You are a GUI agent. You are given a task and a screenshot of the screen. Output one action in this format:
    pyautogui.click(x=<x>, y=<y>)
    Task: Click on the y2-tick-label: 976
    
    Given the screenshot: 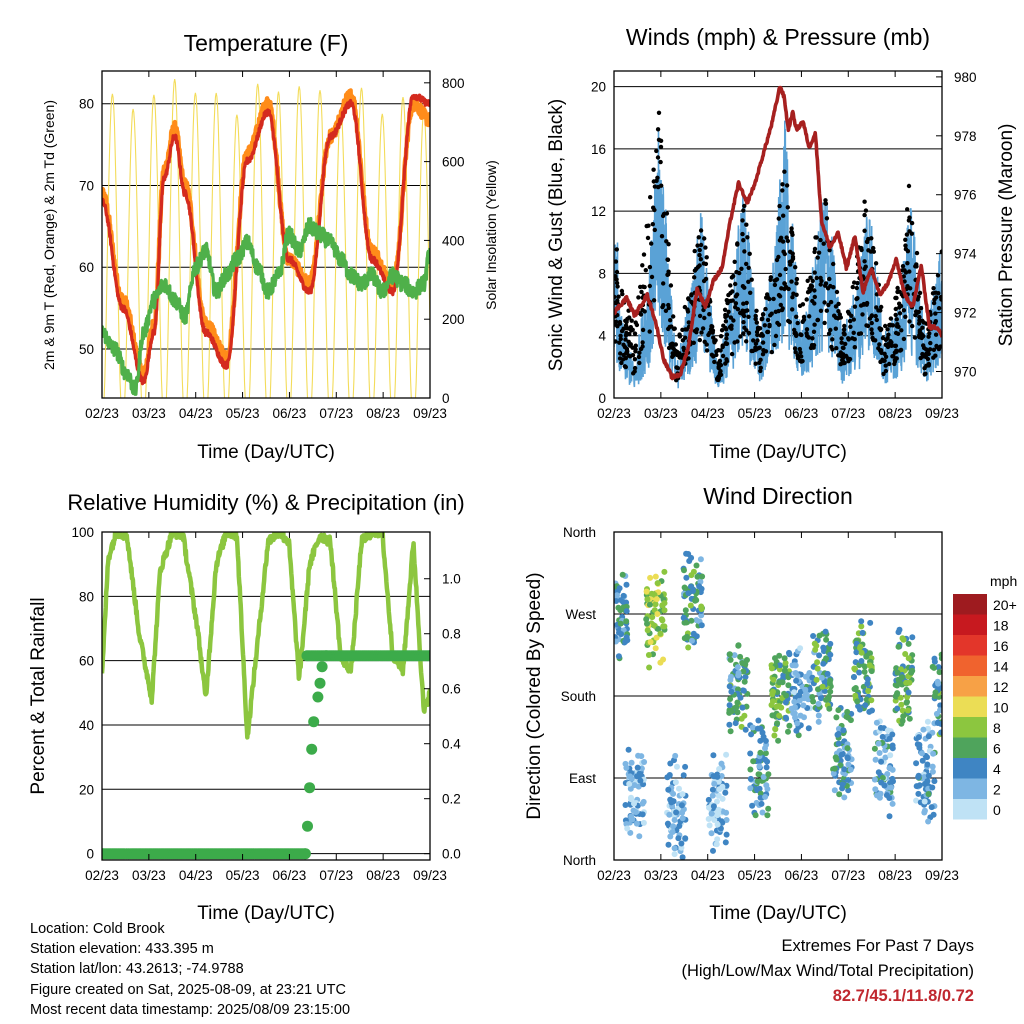 What is the action you would take?
    pyautogui.click(x=965, y=195)
    